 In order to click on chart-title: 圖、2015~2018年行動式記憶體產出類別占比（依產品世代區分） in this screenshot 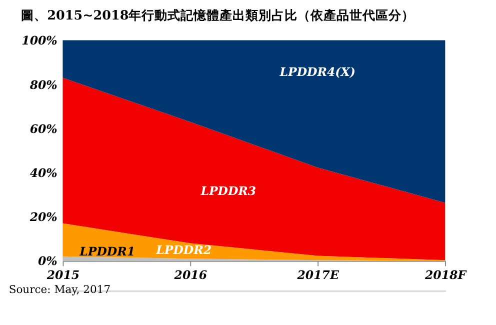, I will do `click(218, 16)`.